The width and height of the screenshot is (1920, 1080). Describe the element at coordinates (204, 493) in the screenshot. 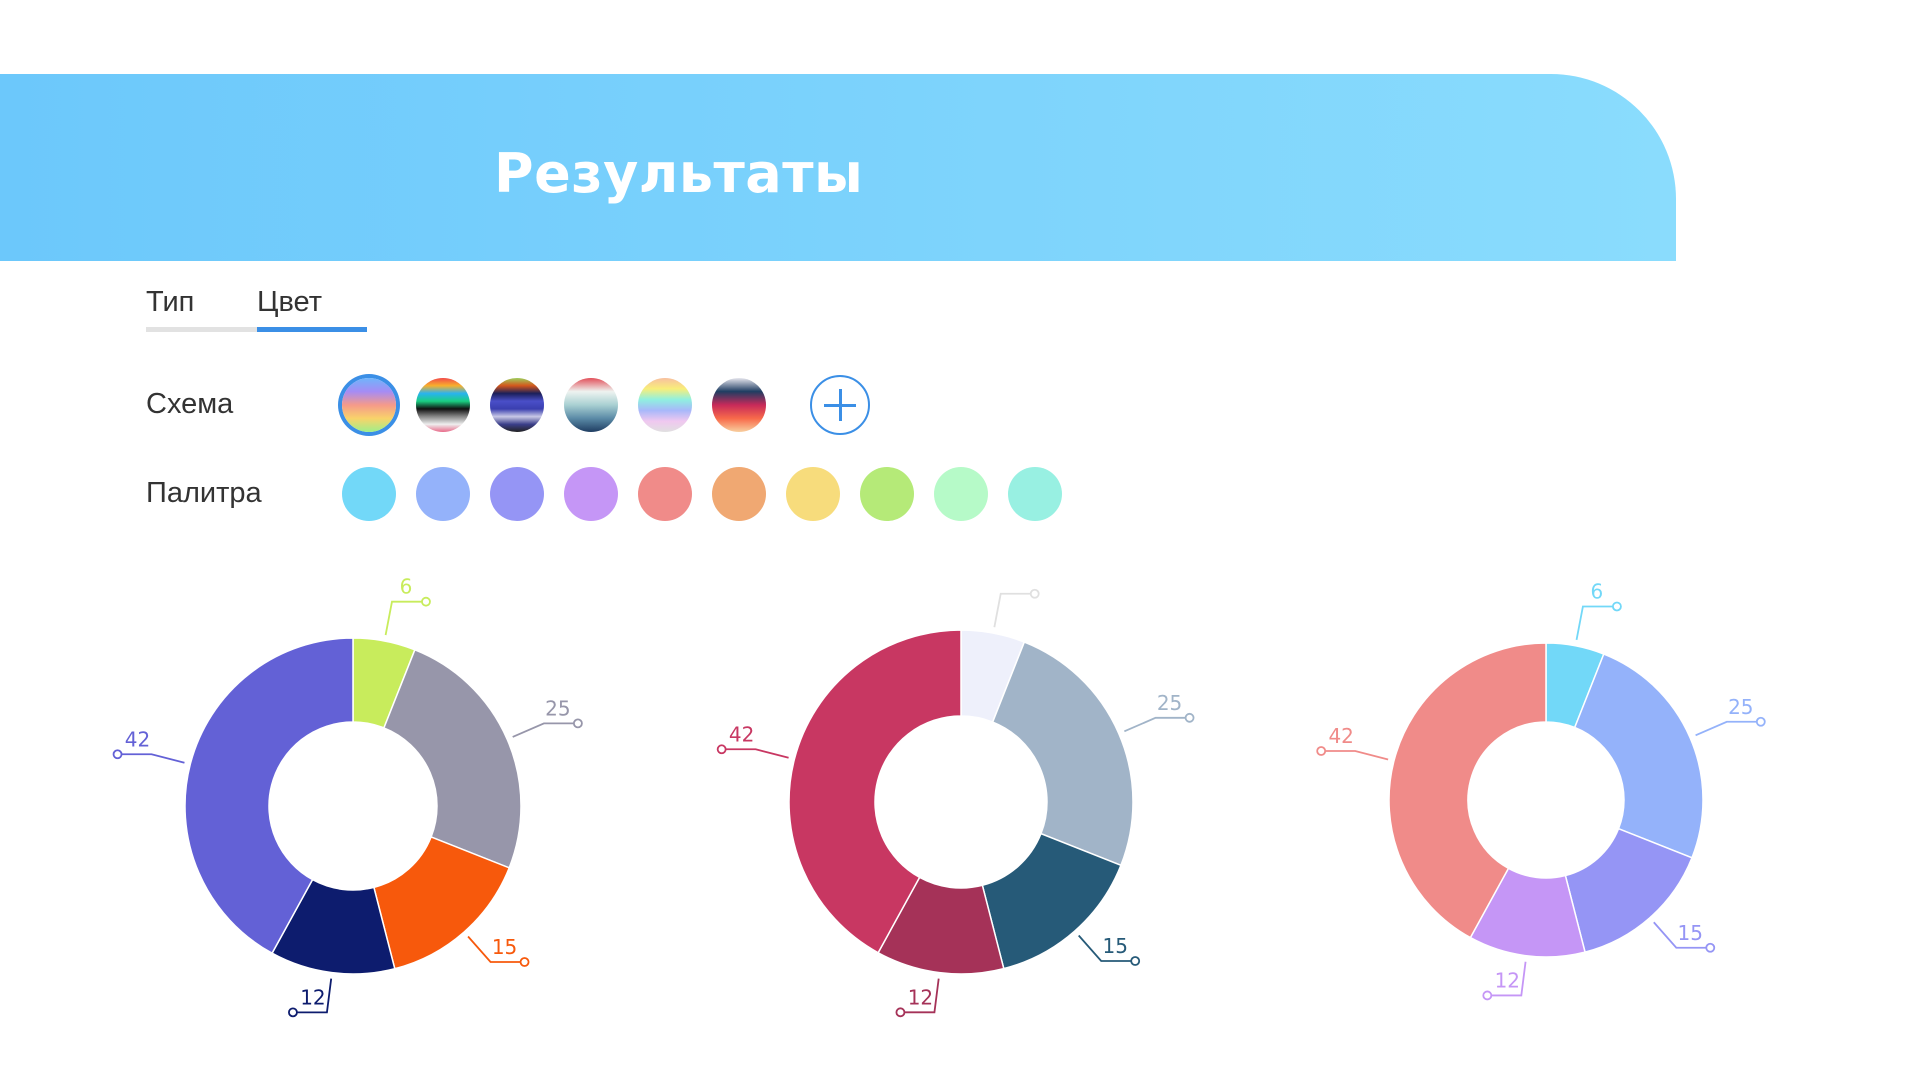

I see `palette-label: Палитра` at that location.